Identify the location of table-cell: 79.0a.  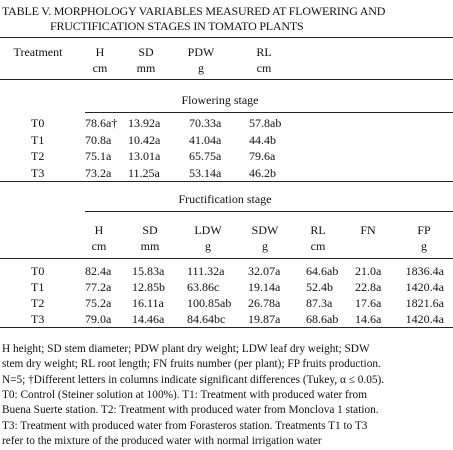
(98, 319).